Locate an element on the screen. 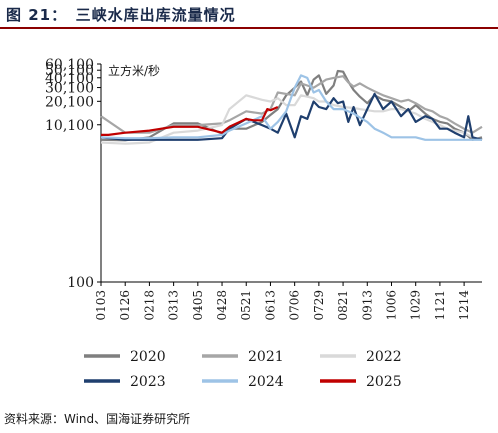  series-layer is located at coordinates (291, 107).